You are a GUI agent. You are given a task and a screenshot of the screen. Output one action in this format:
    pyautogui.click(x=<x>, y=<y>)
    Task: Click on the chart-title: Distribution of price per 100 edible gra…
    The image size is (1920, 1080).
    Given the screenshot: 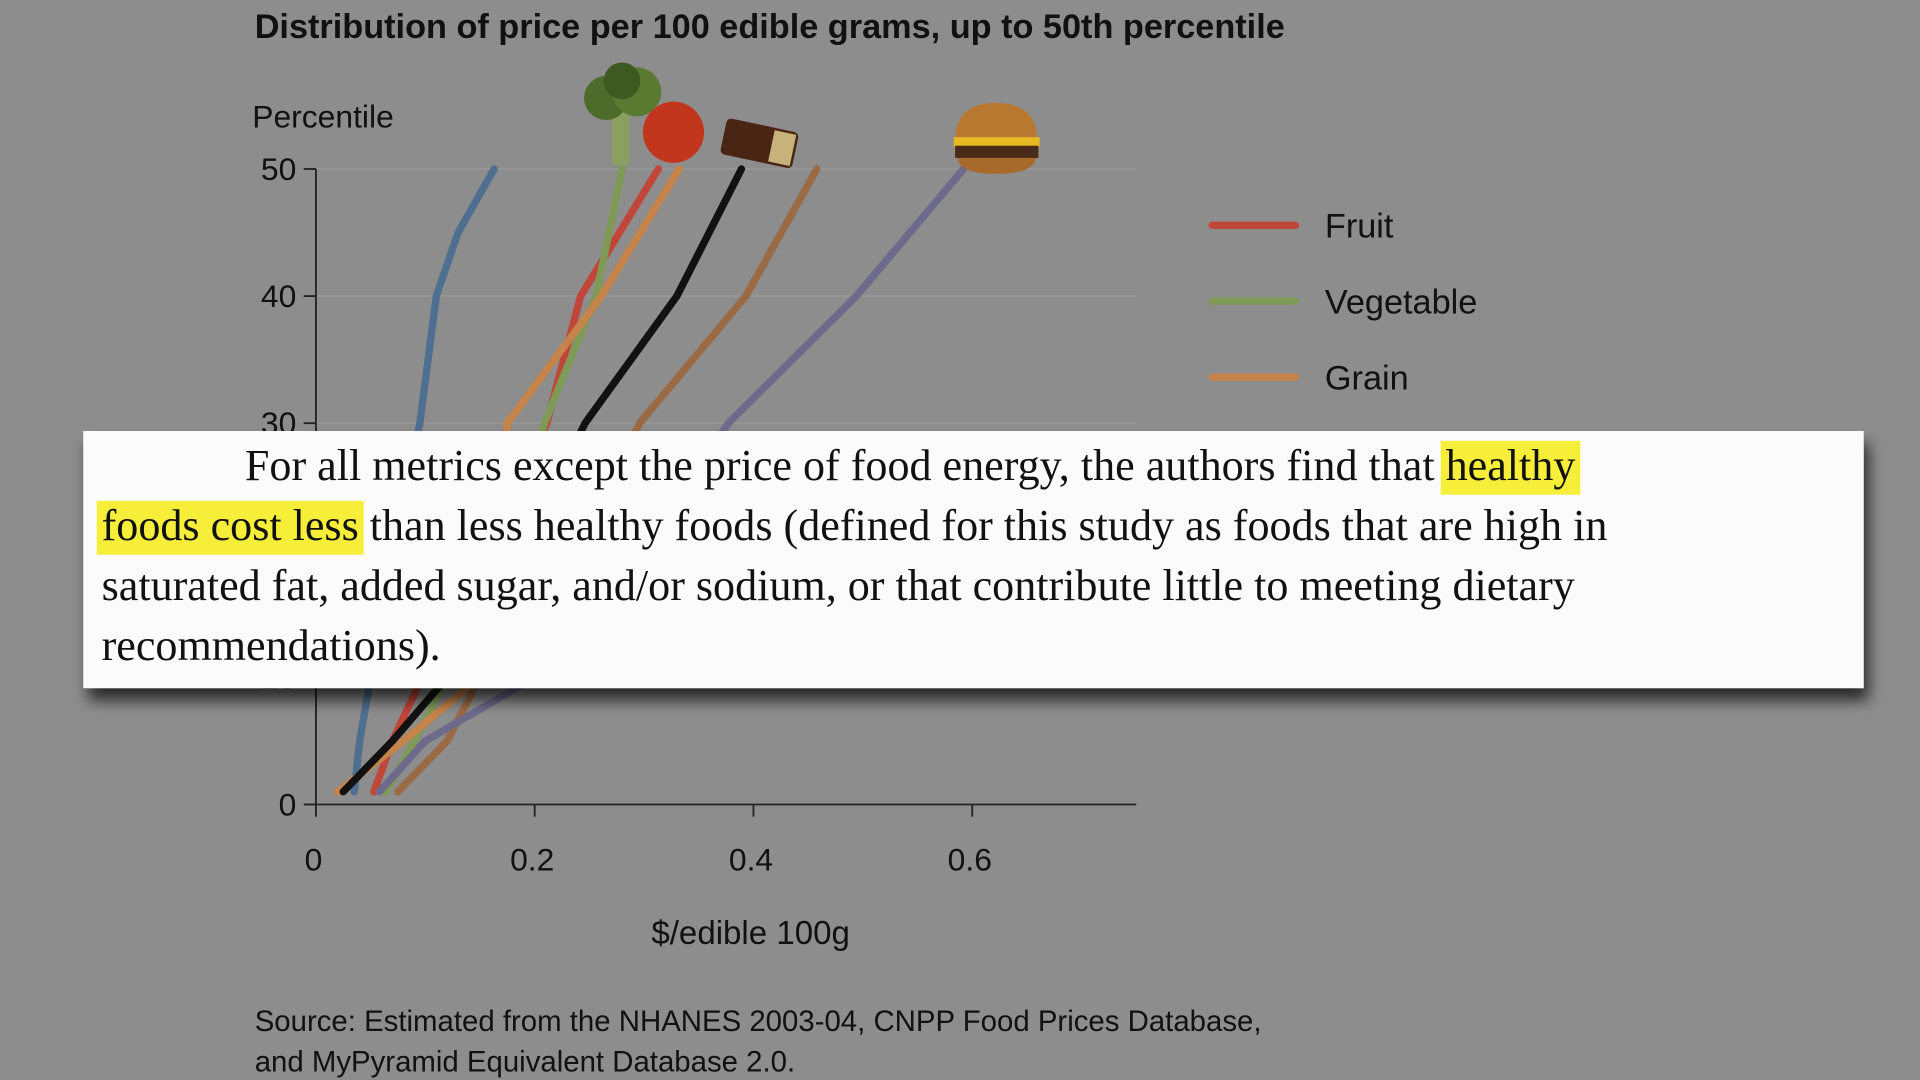 What is the action you would take?
    pyautogui.click(x=770, y=27)
    